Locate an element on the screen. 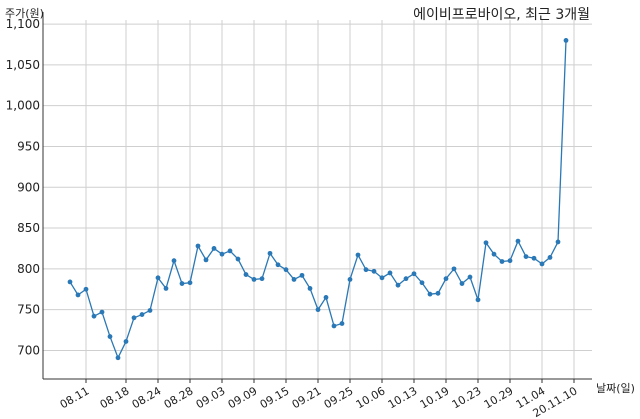 This screenshot has width=640, height=419. y-tick-label: 950 is located at coordinates (28, 146).